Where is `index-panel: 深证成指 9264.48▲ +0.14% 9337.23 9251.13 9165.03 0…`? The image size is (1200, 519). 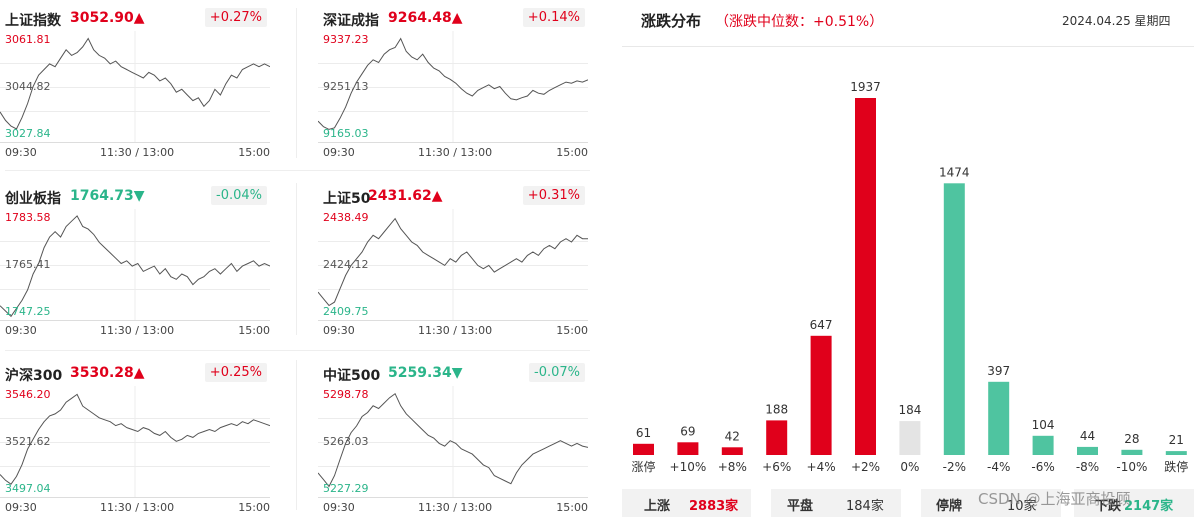 index-panel: 深证成指 9264.48▲ +0.14% 9337.23 9251.13 9165.03 0… is located at coordinates (453, 89).